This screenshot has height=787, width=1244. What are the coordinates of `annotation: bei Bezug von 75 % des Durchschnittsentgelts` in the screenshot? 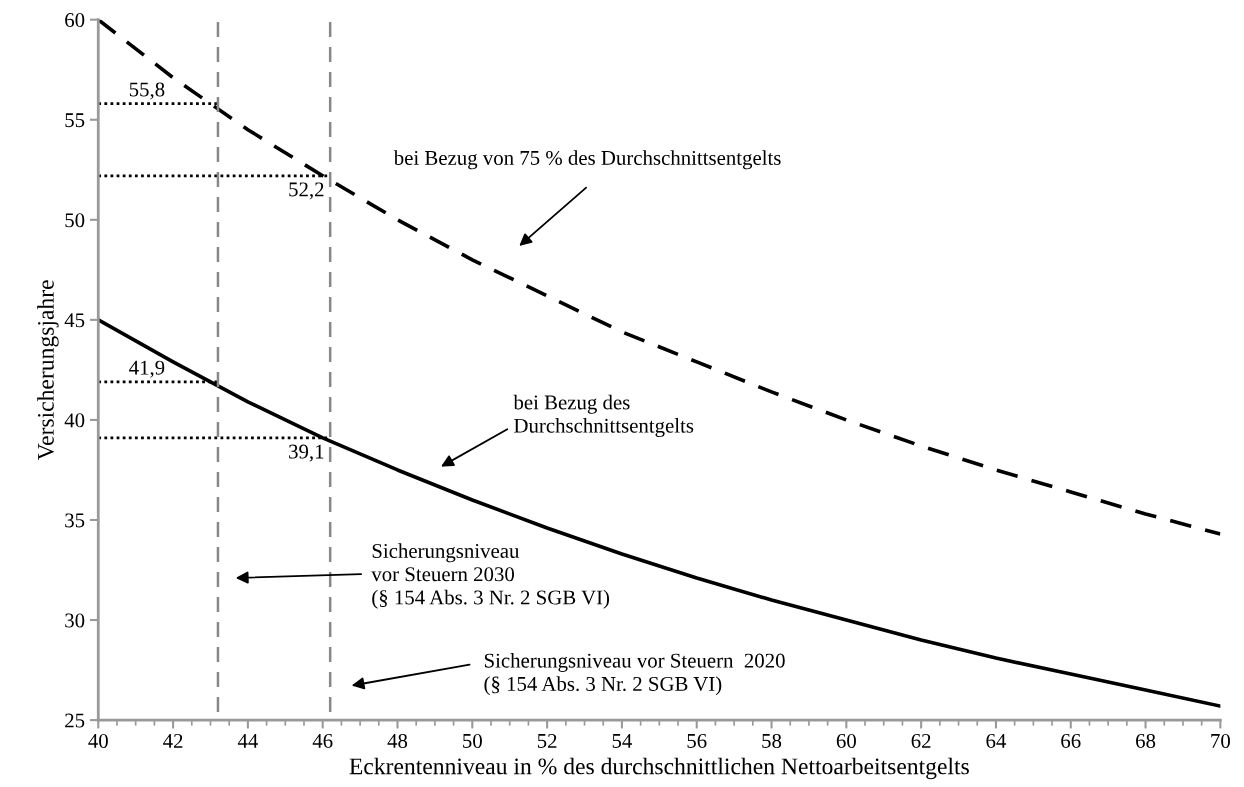 It's located at (587, 160).